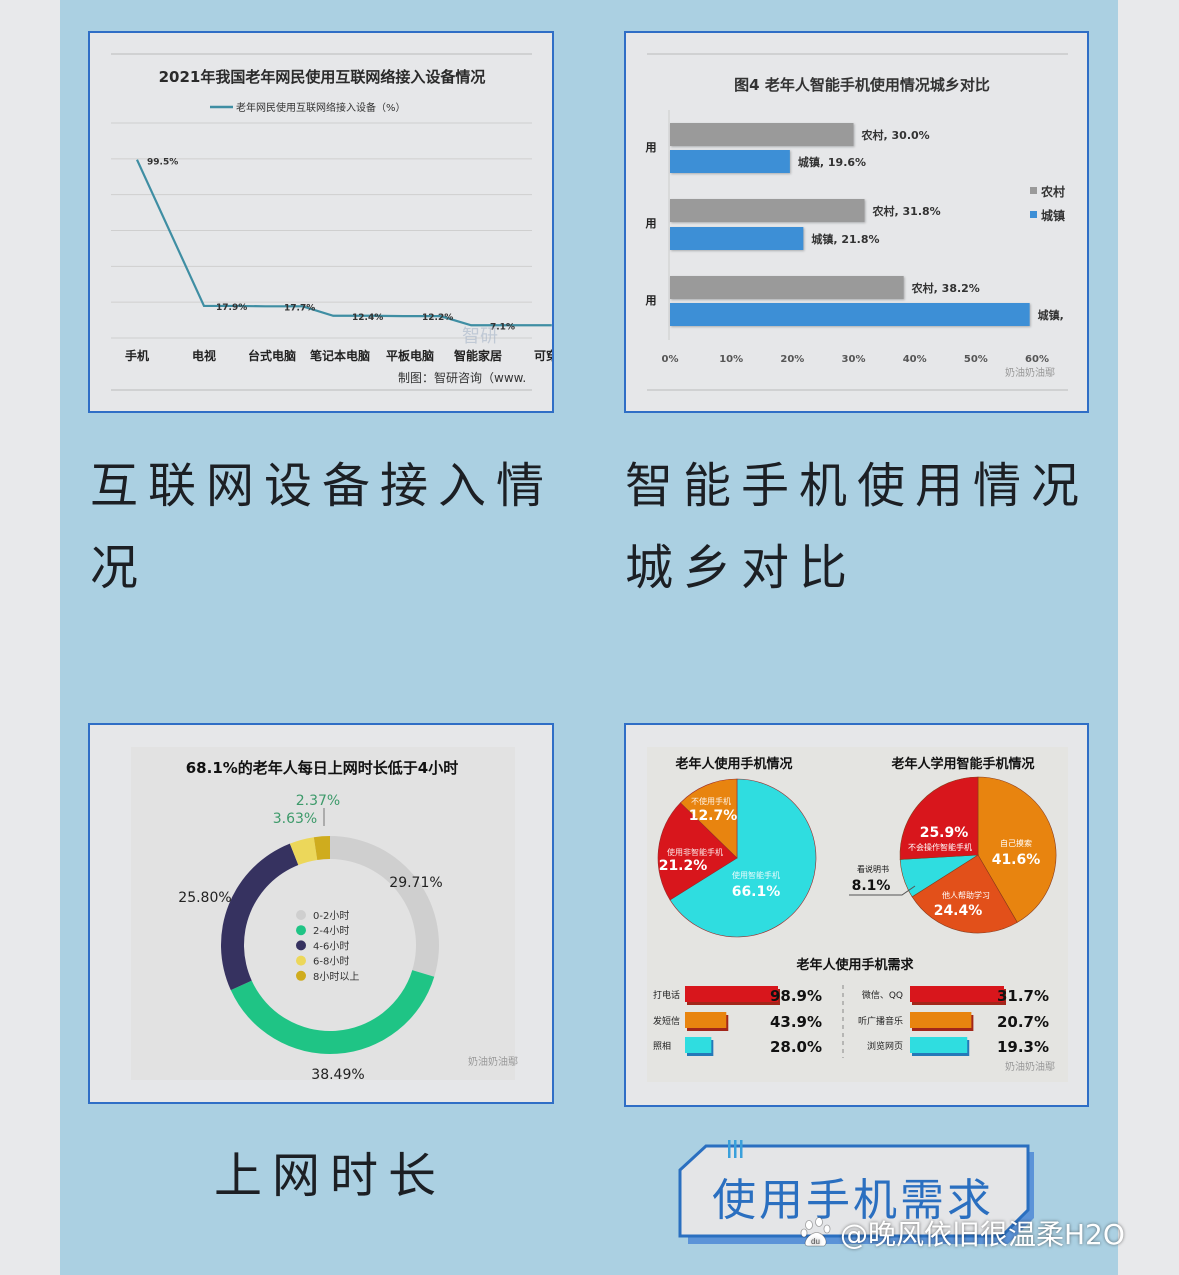 The height and width of the screenshot is (1275, 1179). I want to click on bar-value-label: 43.9%, so click(796, 1022).